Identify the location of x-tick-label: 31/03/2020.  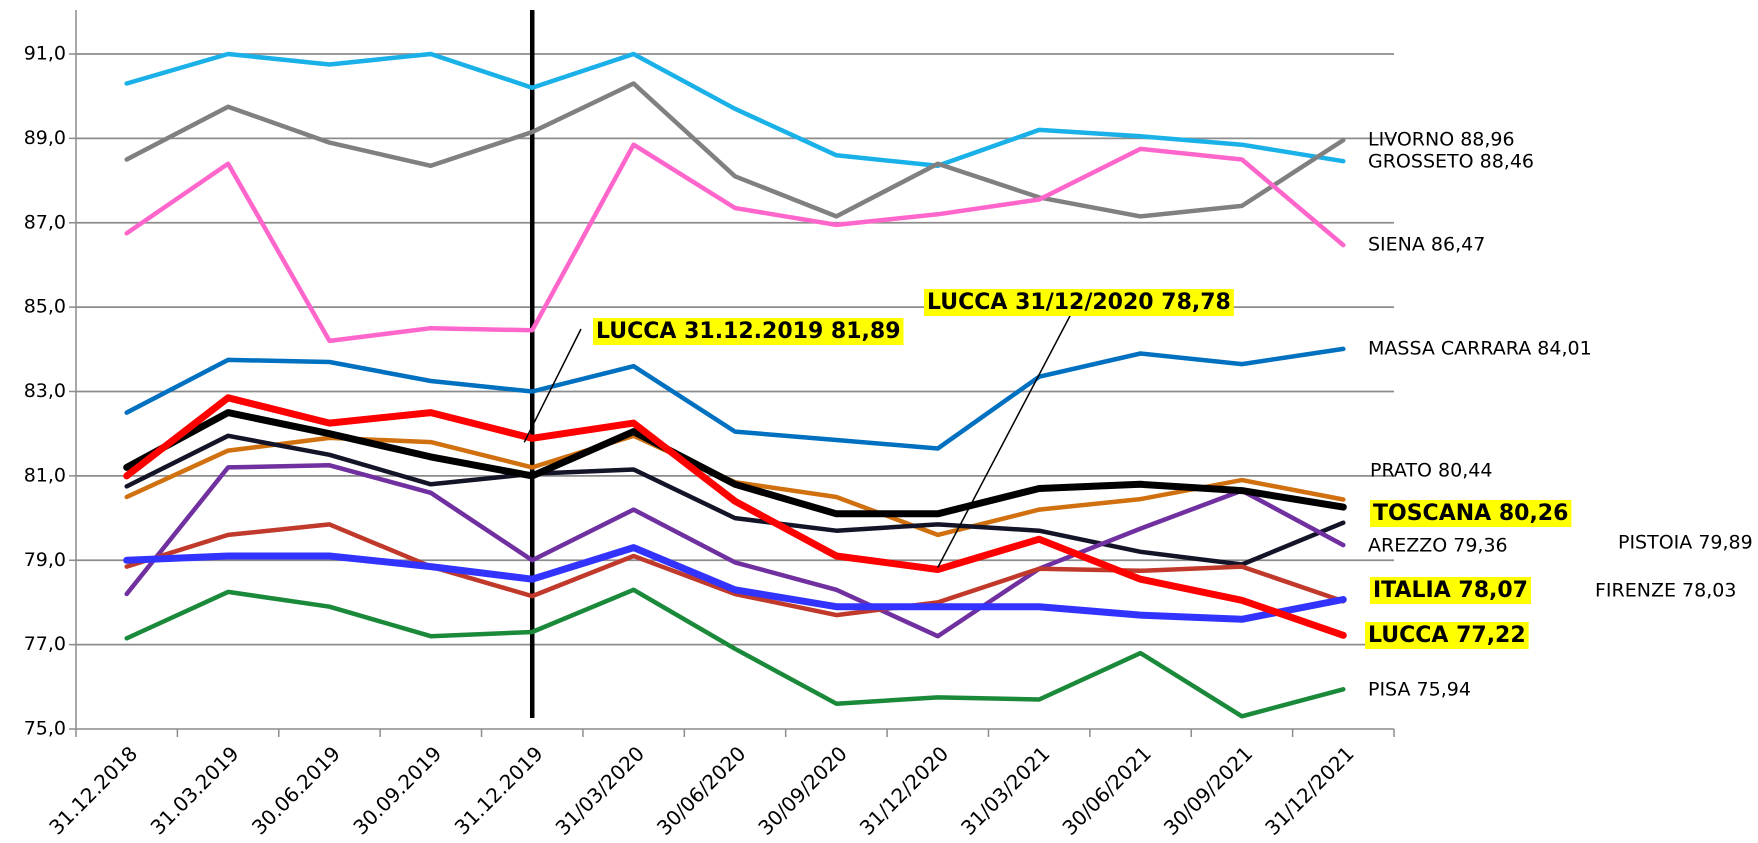
(600, 790).